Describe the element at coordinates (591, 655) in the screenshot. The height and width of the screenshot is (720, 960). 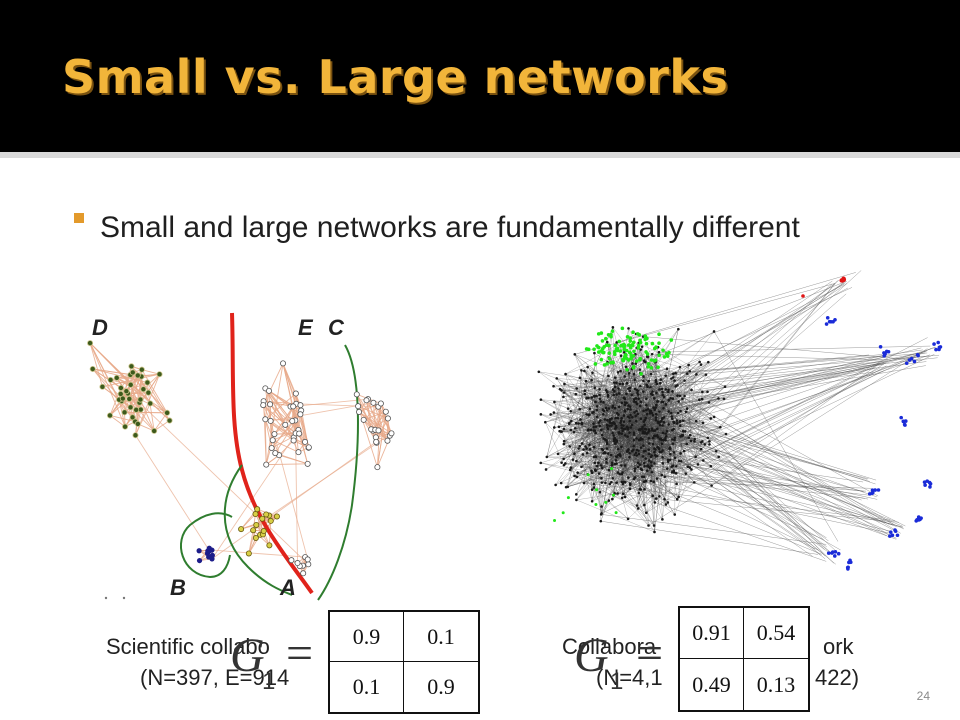
I see `kronecker-symbol-right: G` at that location.